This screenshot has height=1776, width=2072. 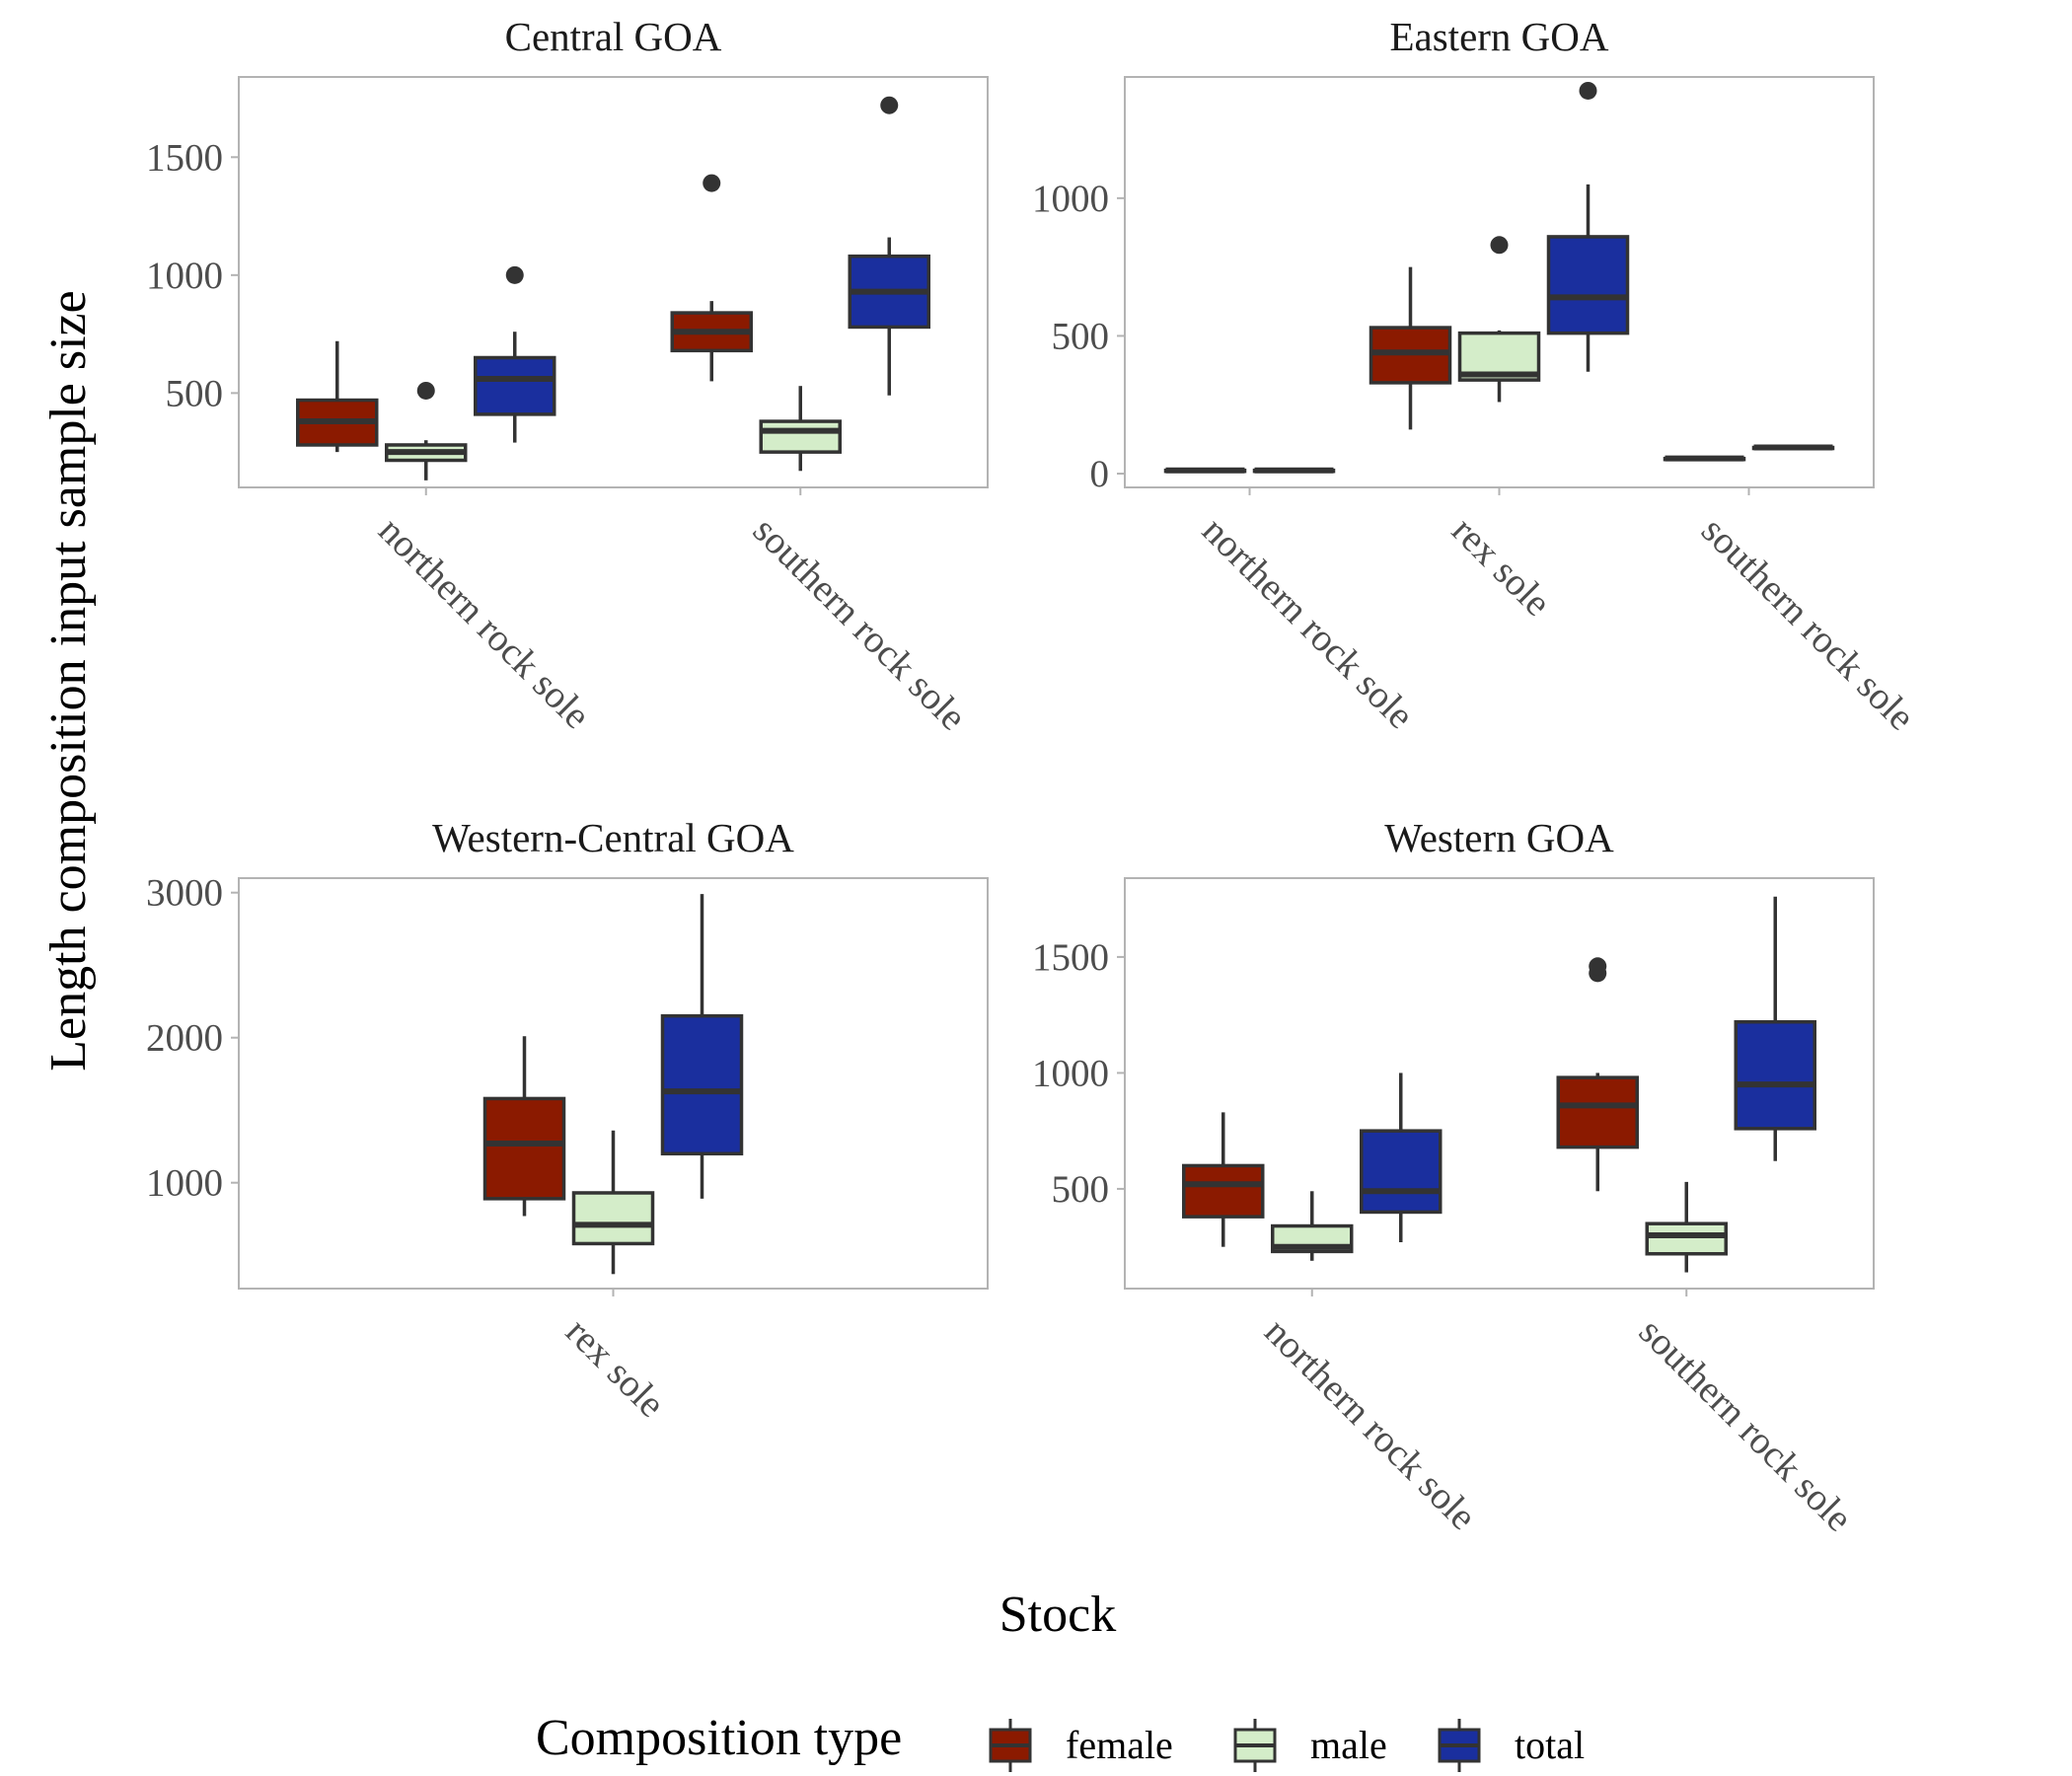 What do you see at coordinates (614, 37) in the screenshot?
I see `panel-title: Central GOA` at bounding box center [614, 37].